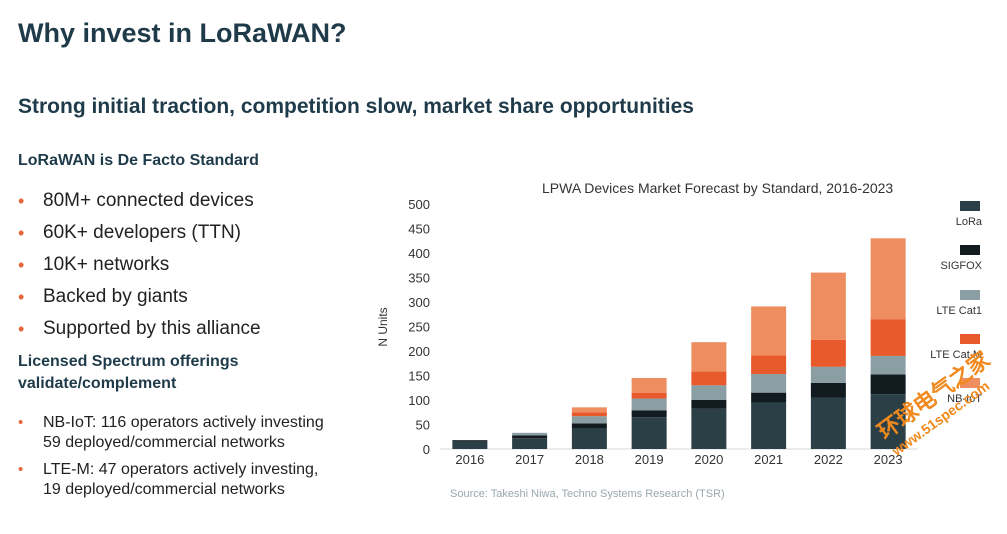 Image resolution: width=1007 pixels, height=534 pixels. I want to click on y-tick-label: 0, so click(426, 449).